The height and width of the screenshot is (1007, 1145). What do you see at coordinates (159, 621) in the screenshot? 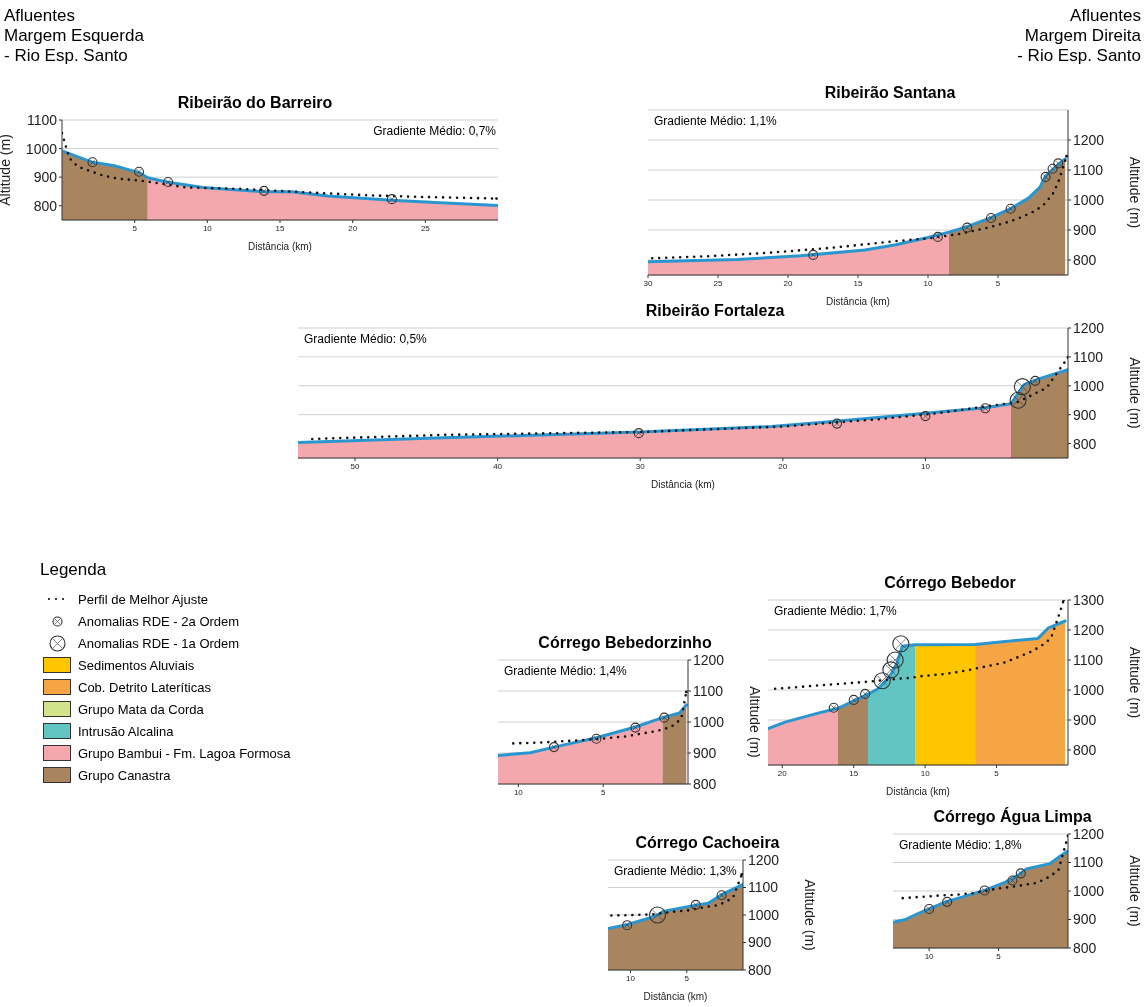
I see `category-label: Anomalias RDE - 2a Ordem` at bounding box center [159, 621].